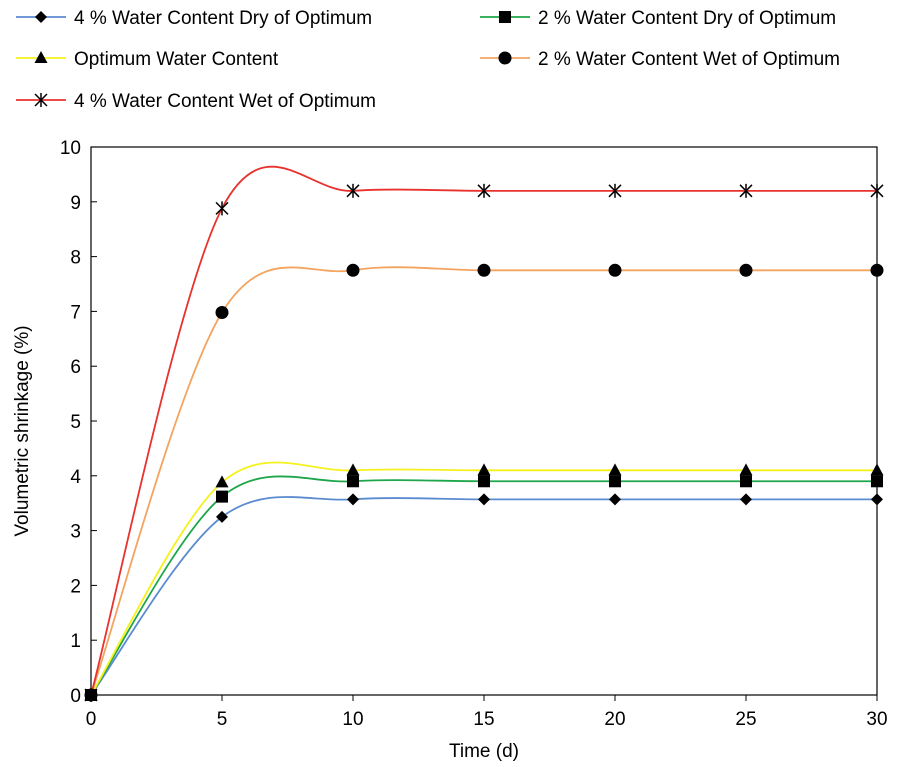 The width and height of the screenshot is (921, 767). Describe the element at coordinates (689, 59) in the screenshot. I see `legend-label: 2 % Water Content Wet of Optimum` at that location.